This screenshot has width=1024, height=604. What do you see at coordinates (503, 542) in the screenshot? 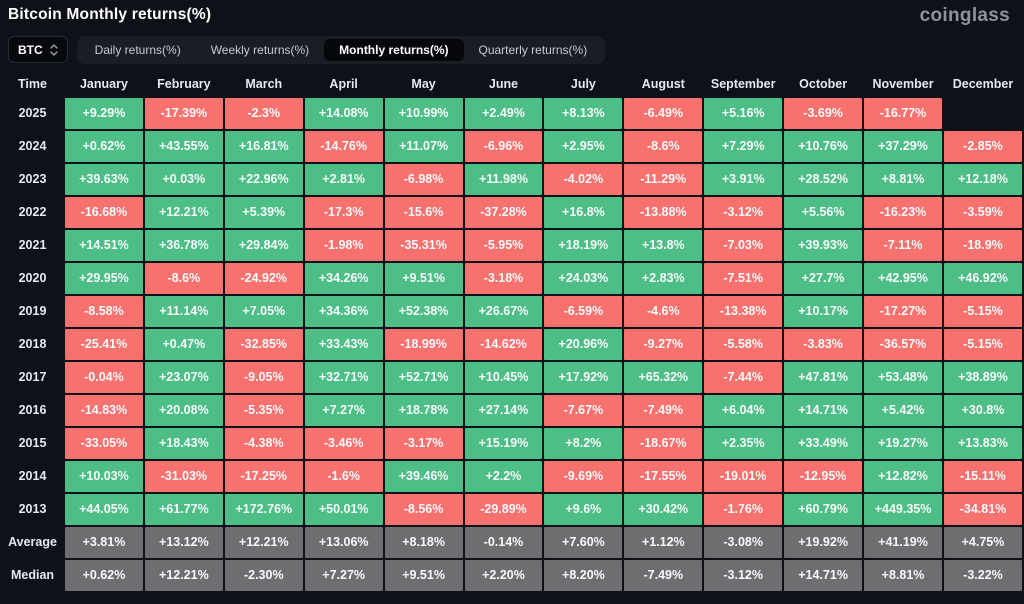
I see `return-cell: -0.14%` at bounding box center [503, 542].